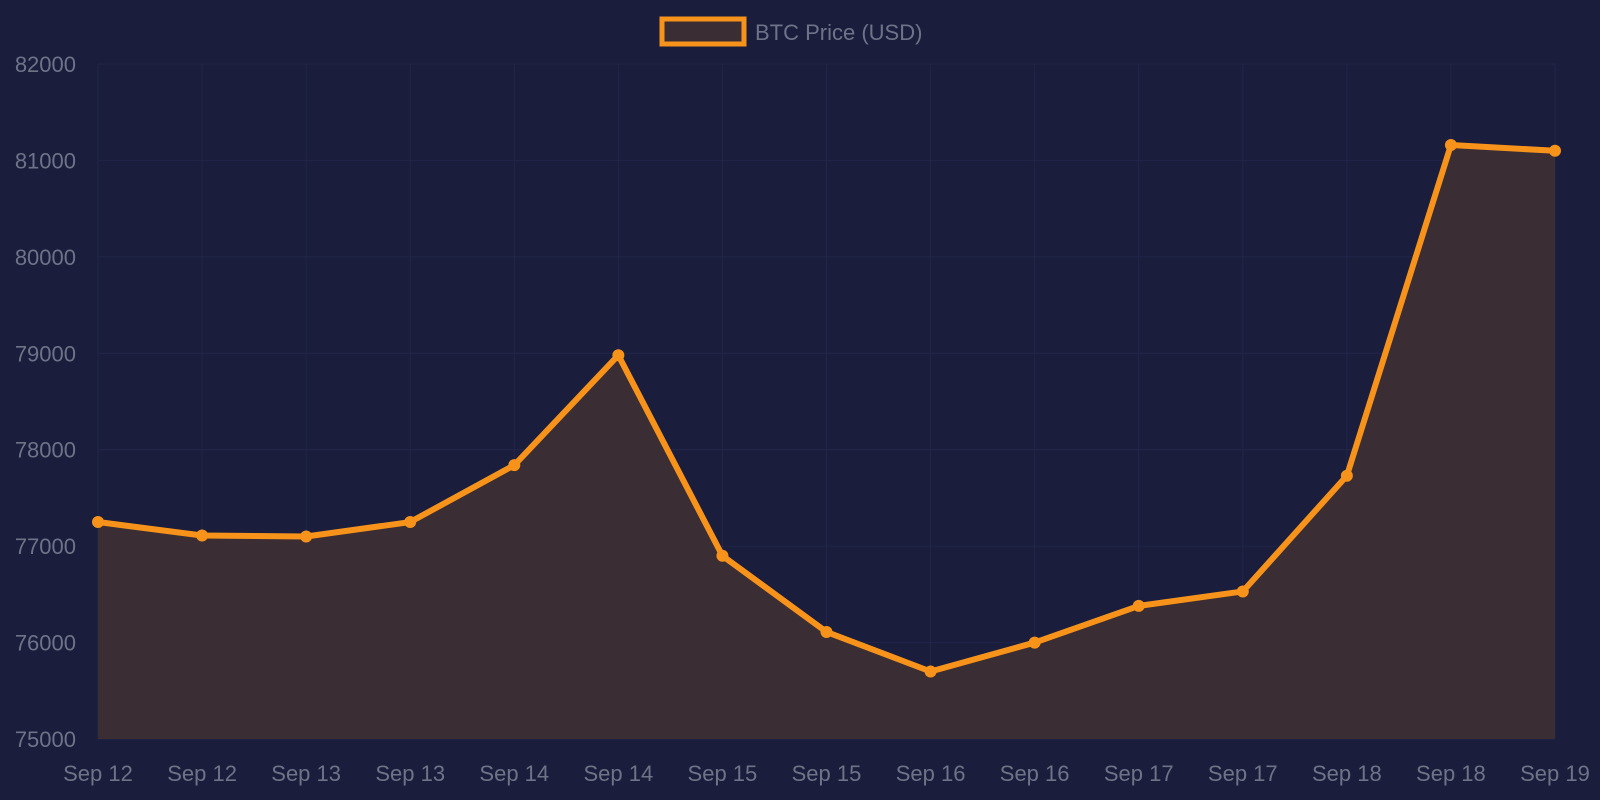 The height and width of the screenshot is (800, 1600). What do you see at coordinates (45, 739) in the screenshot?
I see `y-tick-label: 75000` at bounding box center [45, 739].